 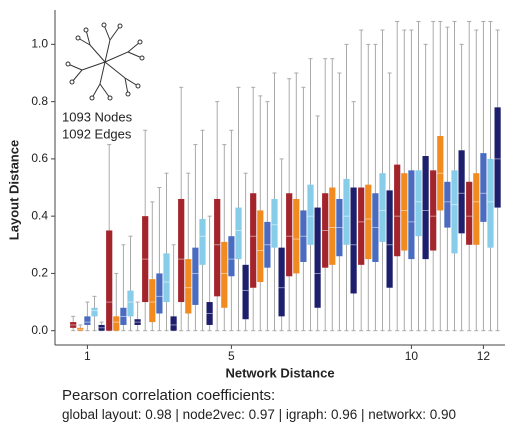 What do you see at coordinates (39, 158) in the screenshot?
I see `y-tick-label: 0.6` at bounding box center [39, 158].